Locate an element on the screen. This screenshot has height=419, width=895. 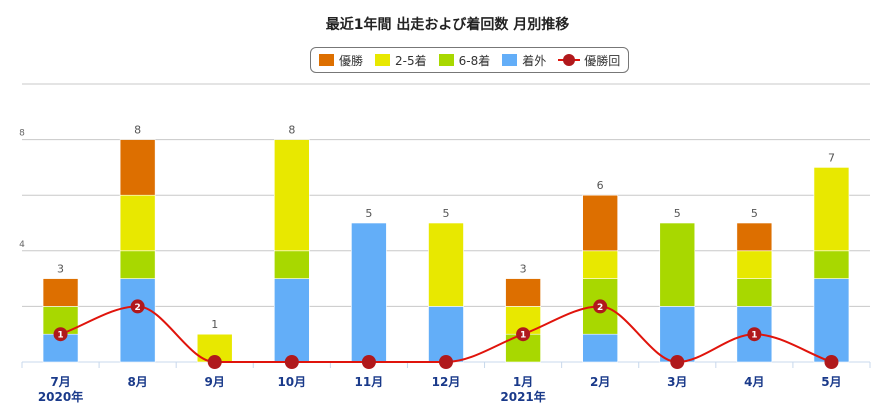
legend-item-2-5: 2-5着 is located at coordinates (401, 60).